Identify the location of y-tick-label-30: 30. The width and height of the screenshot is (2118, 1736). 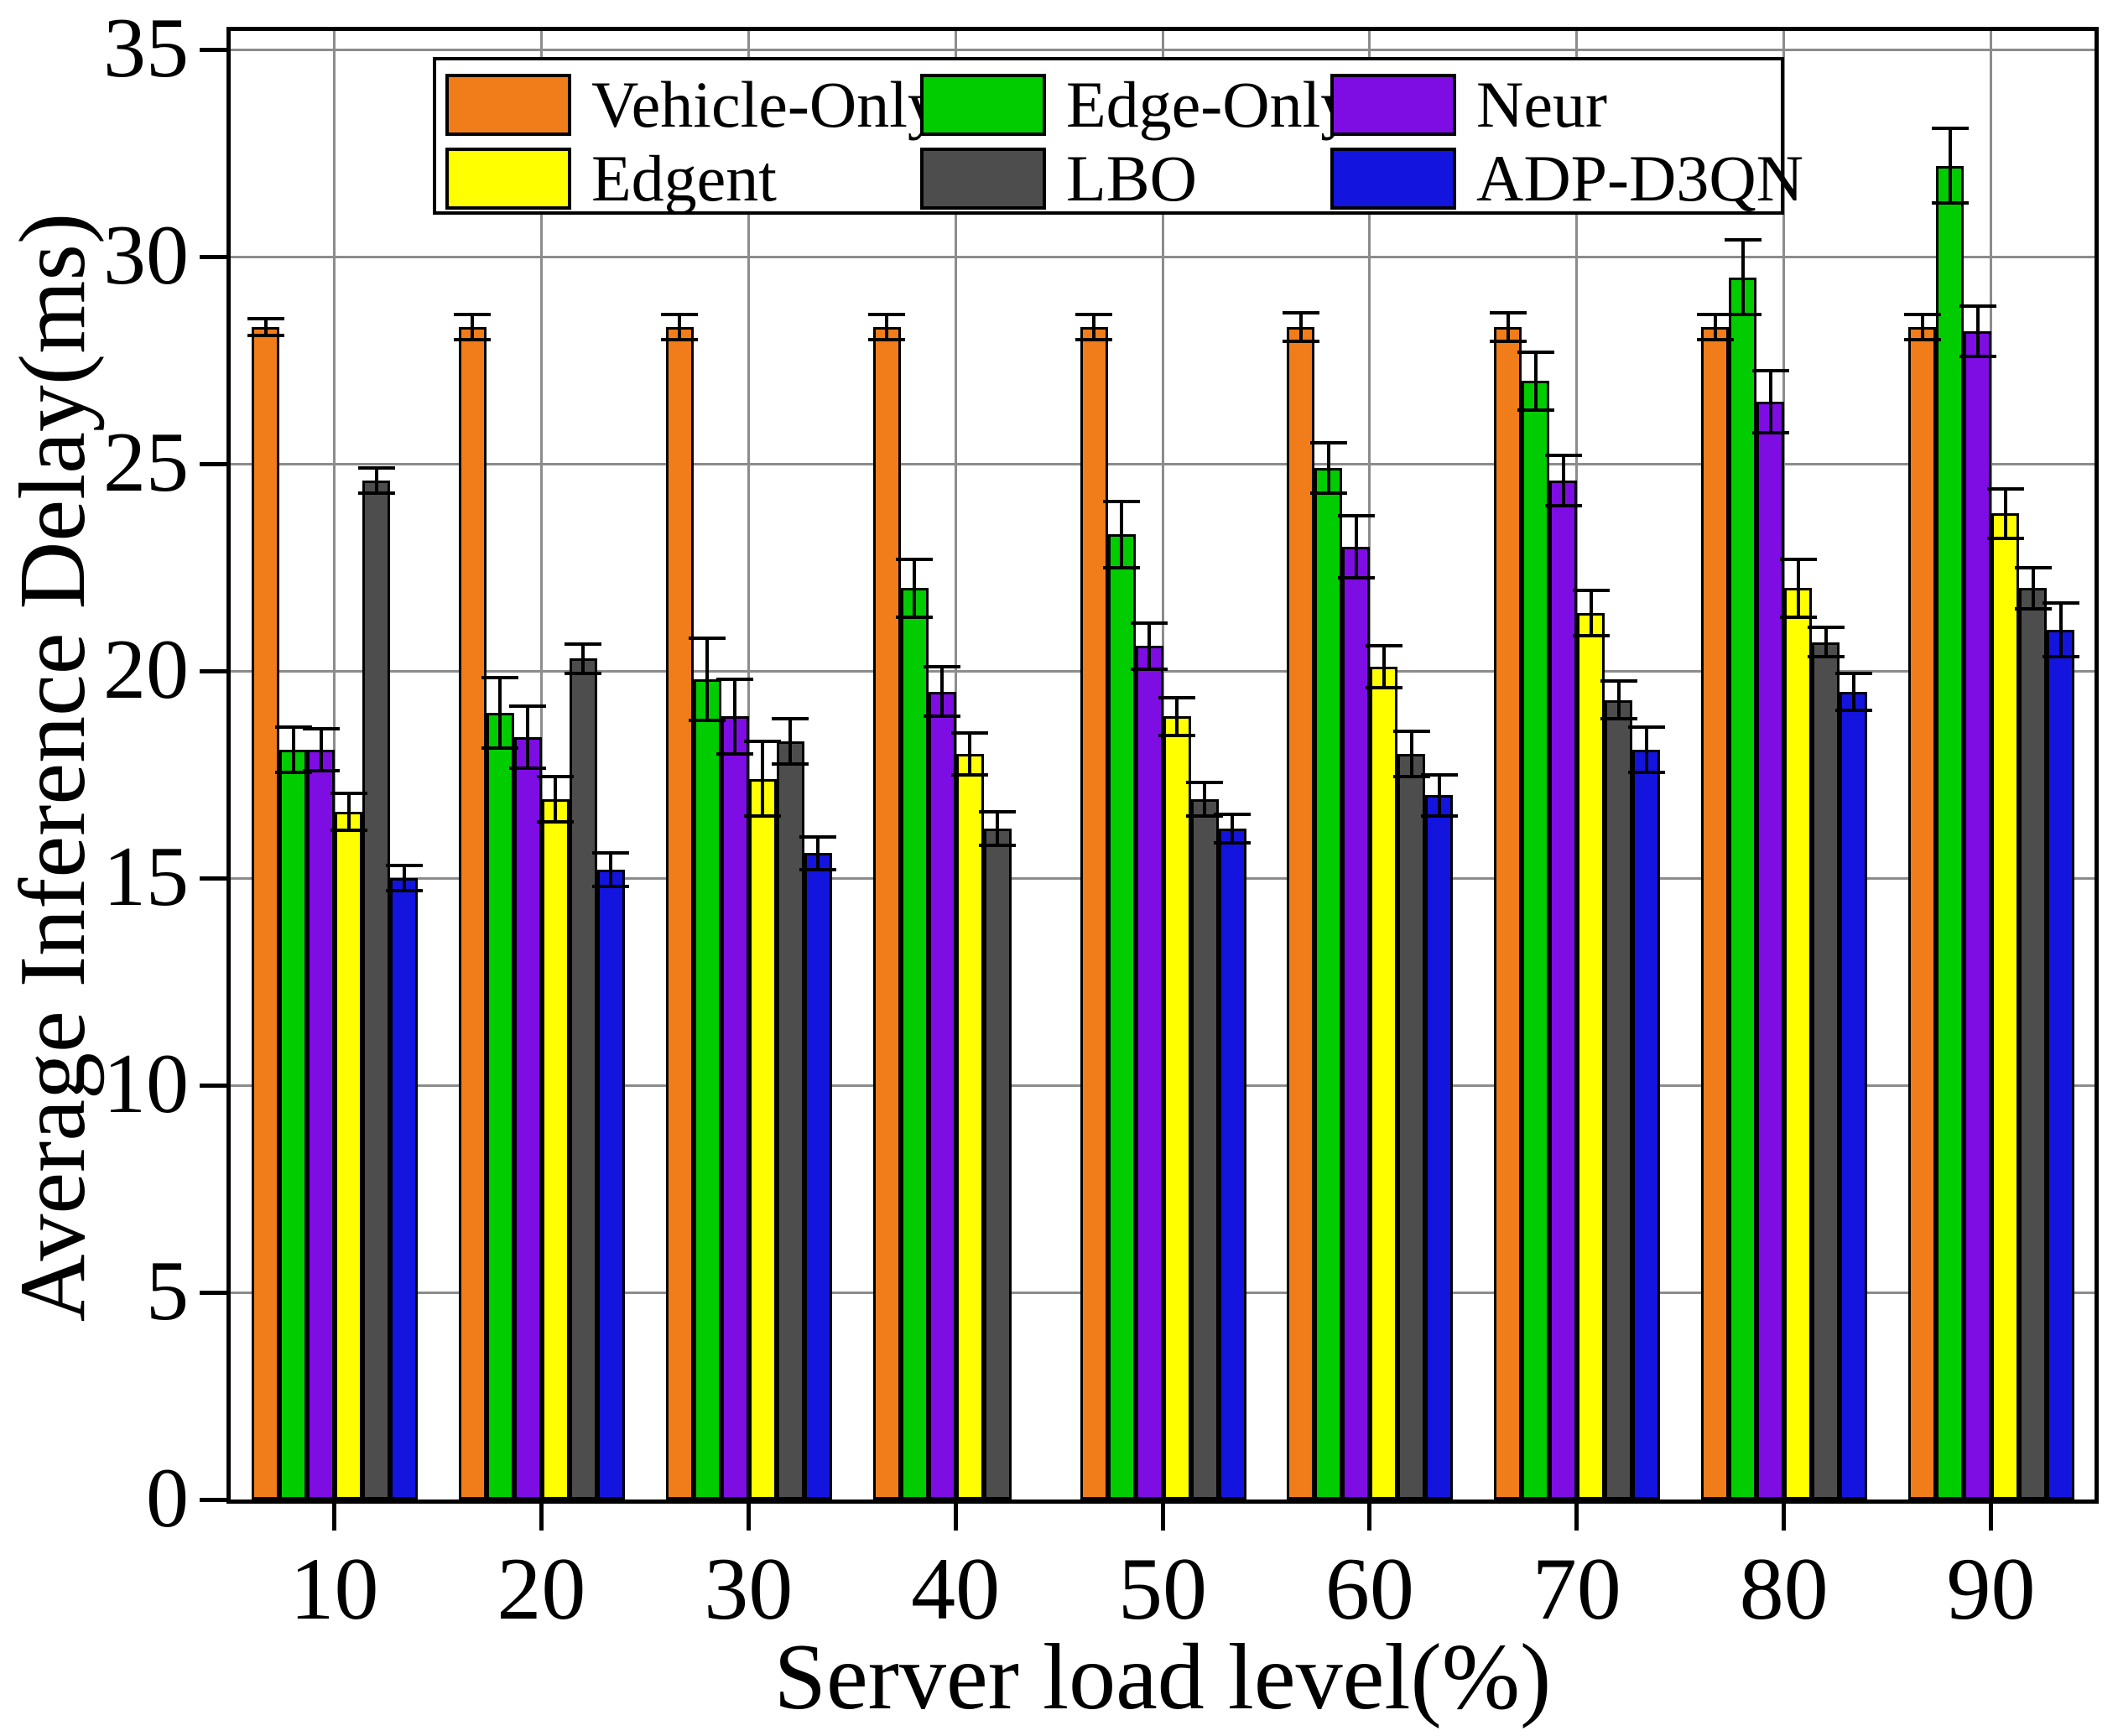
(146, 256).